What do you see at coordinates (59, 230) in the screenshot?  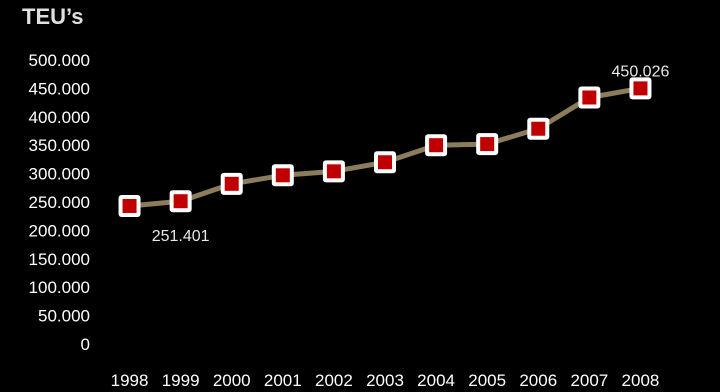 I see `y-tick-label: 200.000` at bounding box center [59, 230].